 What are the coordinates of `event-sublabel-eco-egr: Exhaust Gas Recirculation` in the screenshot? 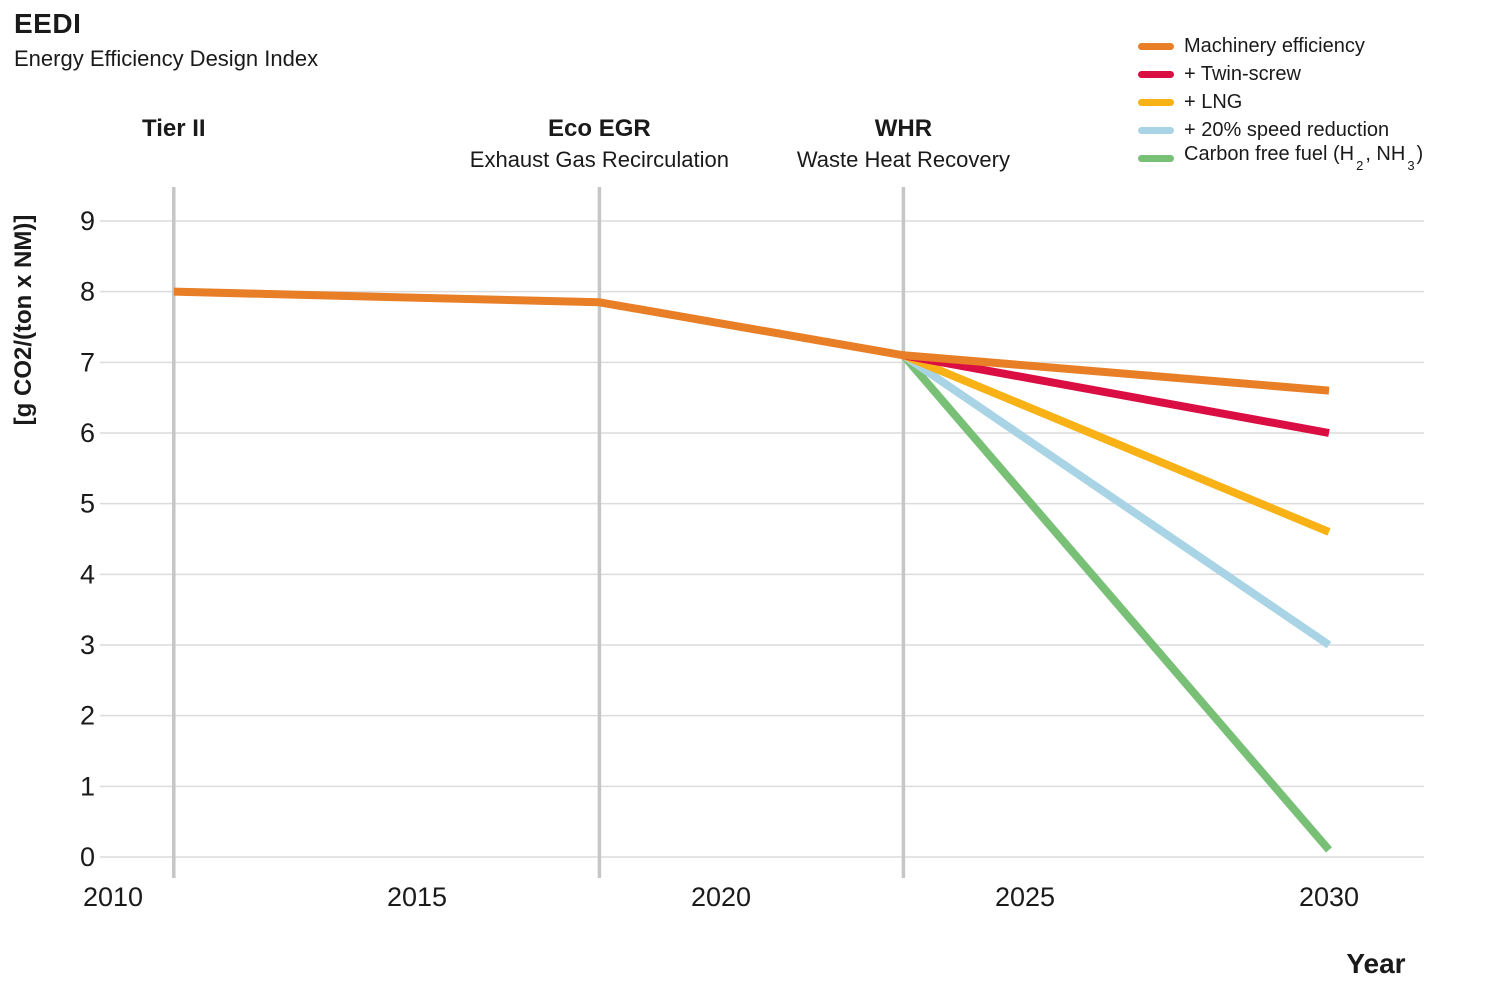 It's located at (599, 159).